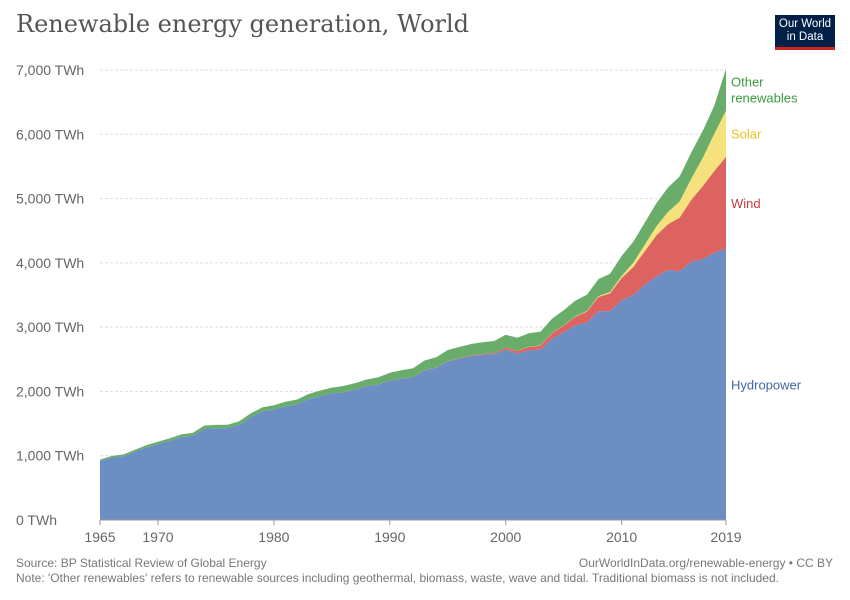  What do you see at coordinates (50, 456) in the screenshot?
I see `y-tick-label: 1,000 TWh` at bounding box center [50, 456].